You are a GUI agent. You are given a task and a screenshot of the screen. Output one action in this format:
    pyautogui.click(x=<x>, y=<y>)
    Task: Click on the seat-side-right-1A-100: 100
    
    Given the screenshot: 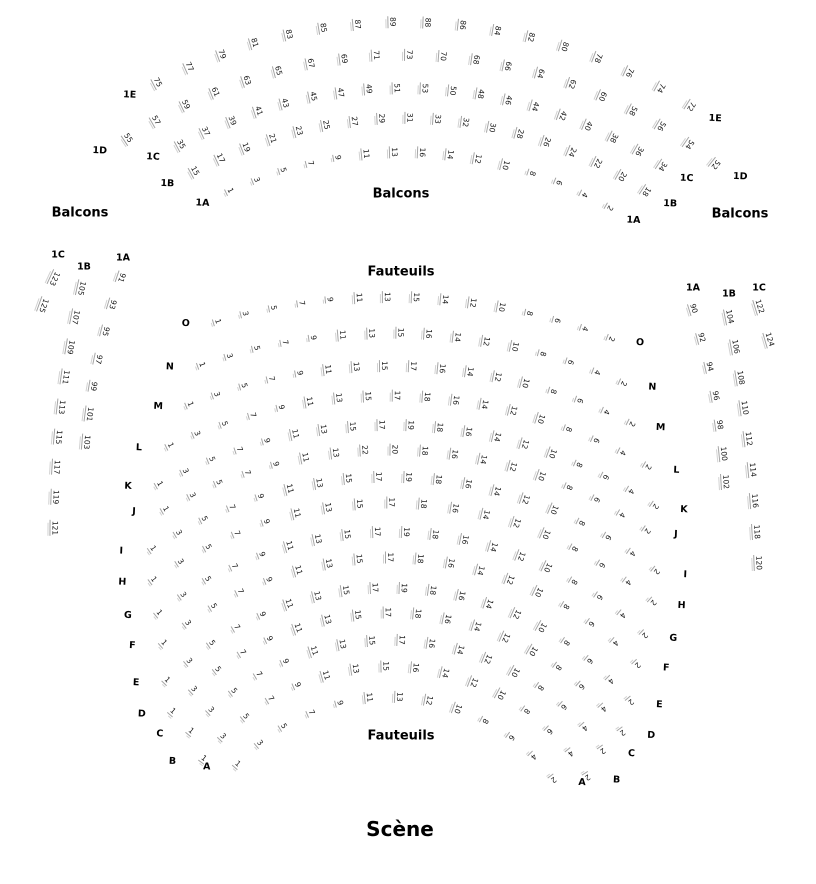 What is the action you would take?
    pyautogui.click(x=722, y=453)
    